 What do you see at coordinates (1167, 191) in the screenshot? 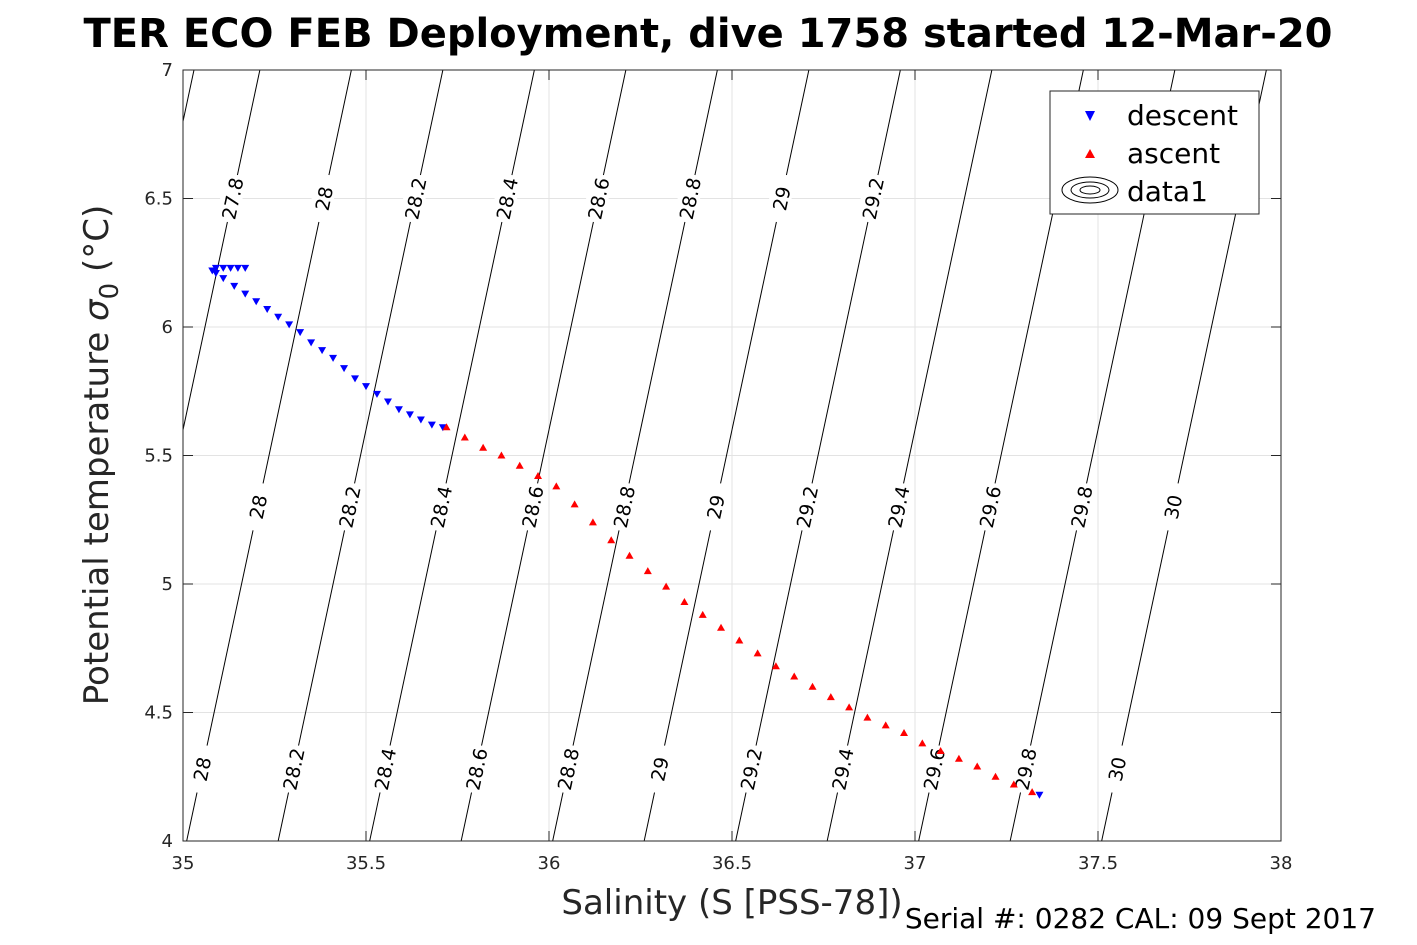
I see `legend-data1-label: data1` at bounding box center [1167, 191].